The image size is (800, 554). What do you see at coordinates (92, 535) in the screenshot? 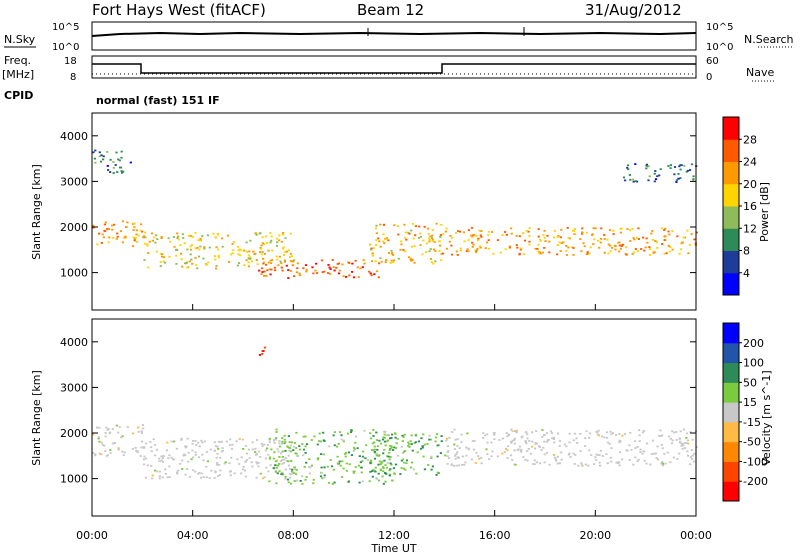
I see `x-tick-label: 00:00` at bounding box center [92, 535].